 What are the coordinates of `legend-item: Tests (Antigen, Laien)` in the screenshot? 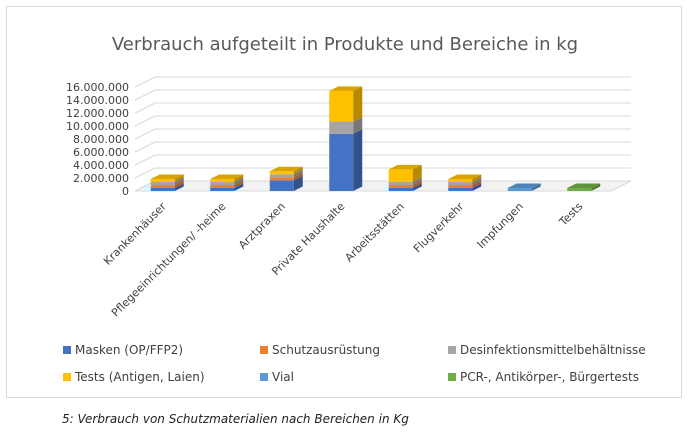 It's located at (134, 377).